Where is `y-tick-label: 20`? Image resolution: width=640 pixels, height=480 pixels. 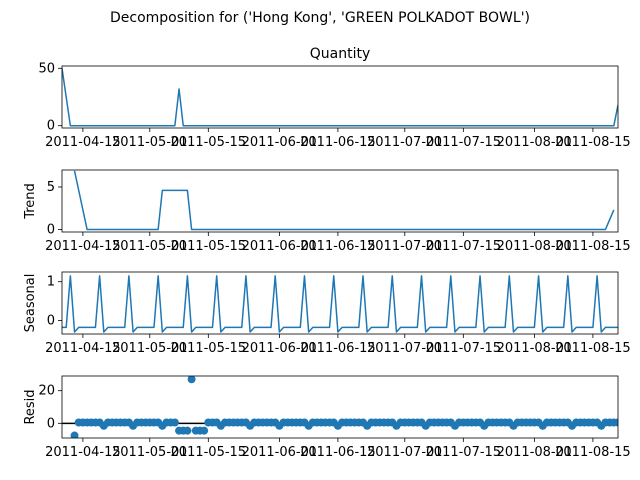 y-tick-label: 20 is located at coordinates (46, 391).